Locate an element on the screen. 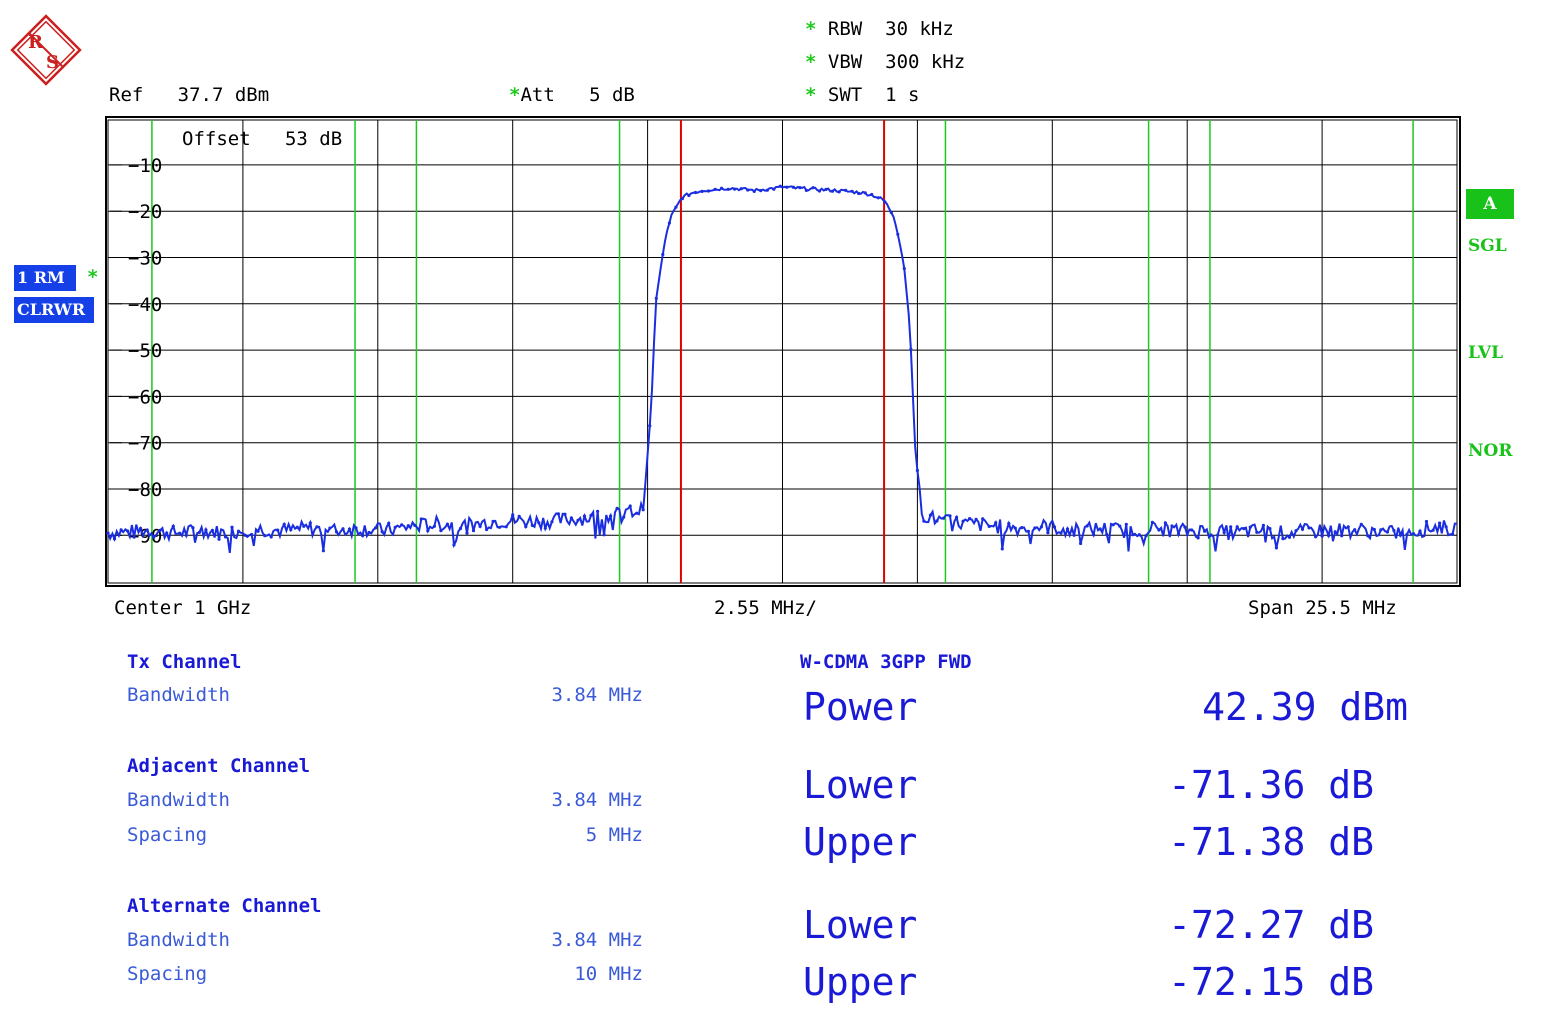  vbw-label: VBW is located at coordinates (845, 62).